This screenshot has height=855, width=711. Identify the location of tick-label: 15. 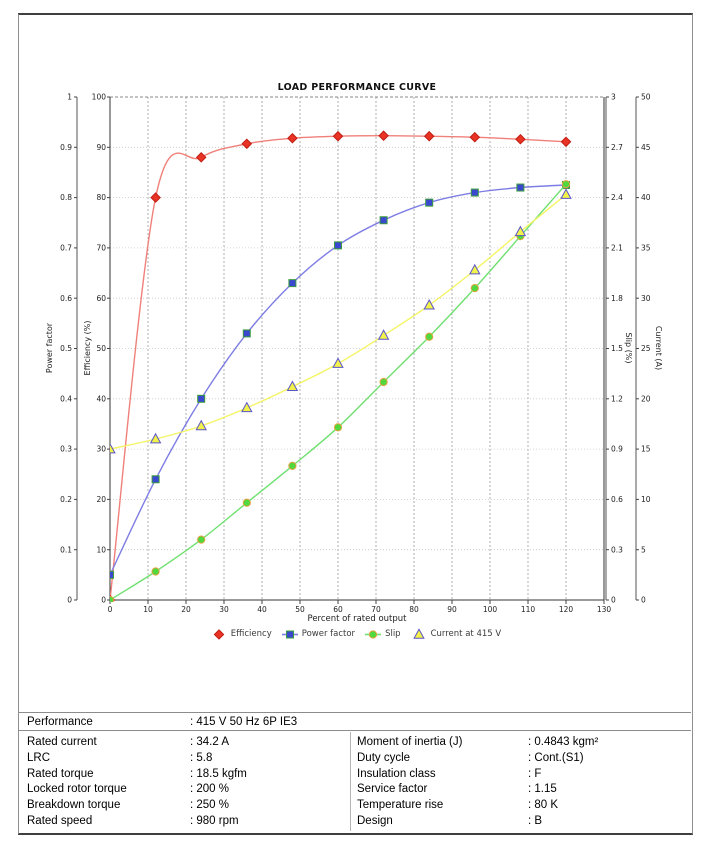
(646, 449).